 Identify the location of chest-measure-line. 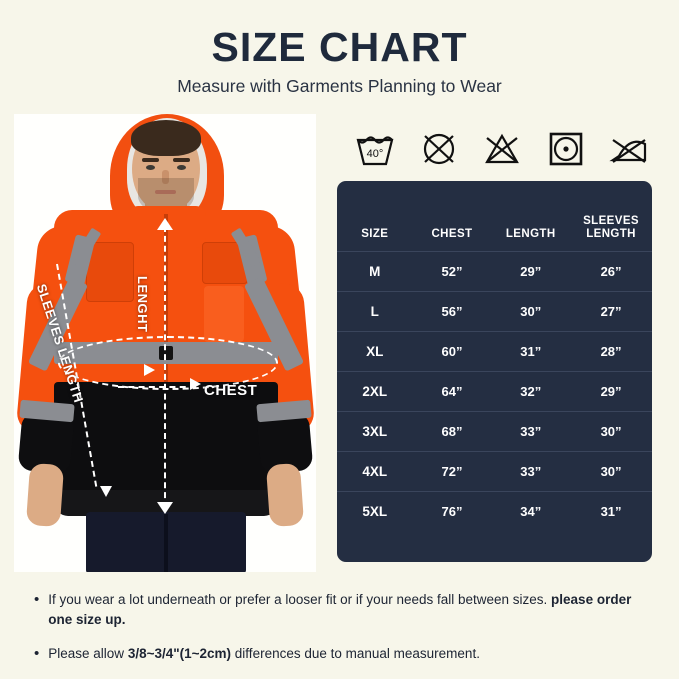
(157, 387).